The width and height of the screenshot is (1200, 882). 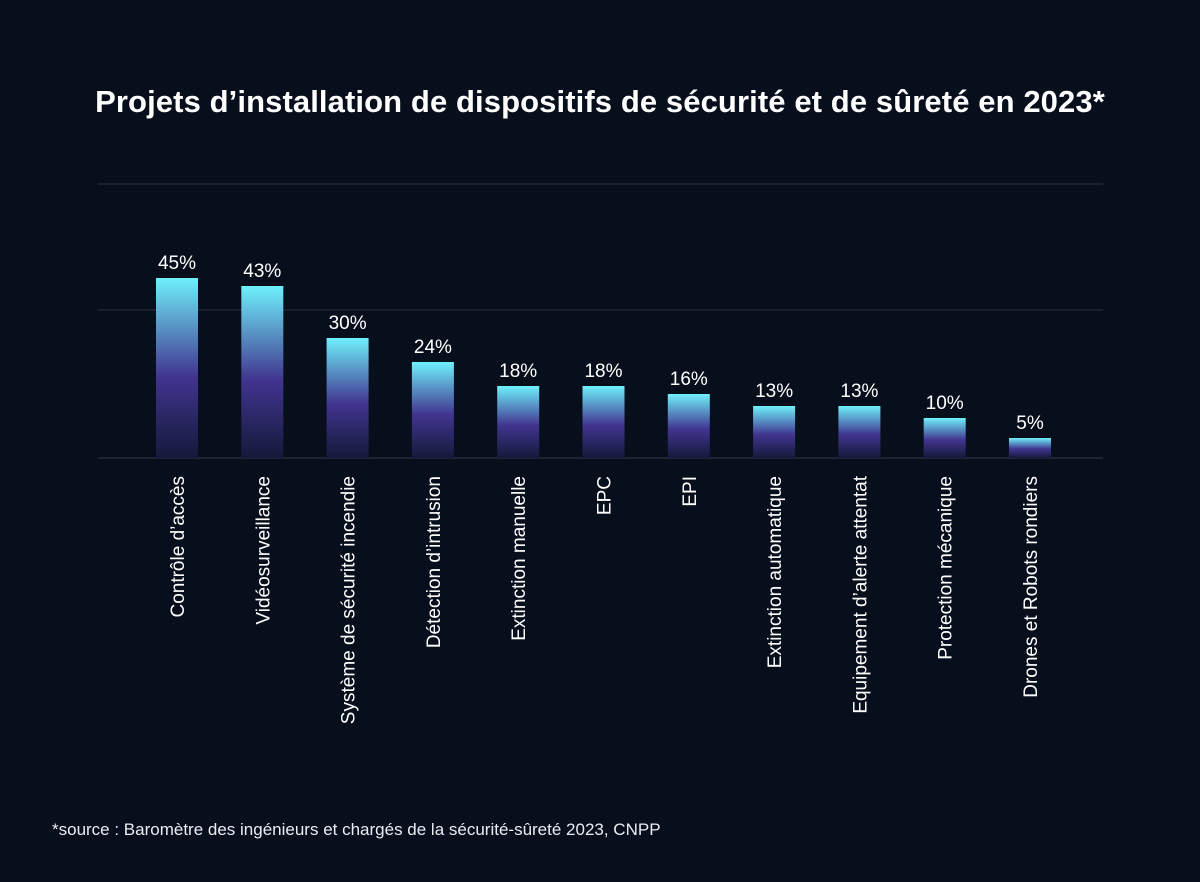 I want to click on category-label: Equipement d’alerte attentat, so click(x=860, y=594).